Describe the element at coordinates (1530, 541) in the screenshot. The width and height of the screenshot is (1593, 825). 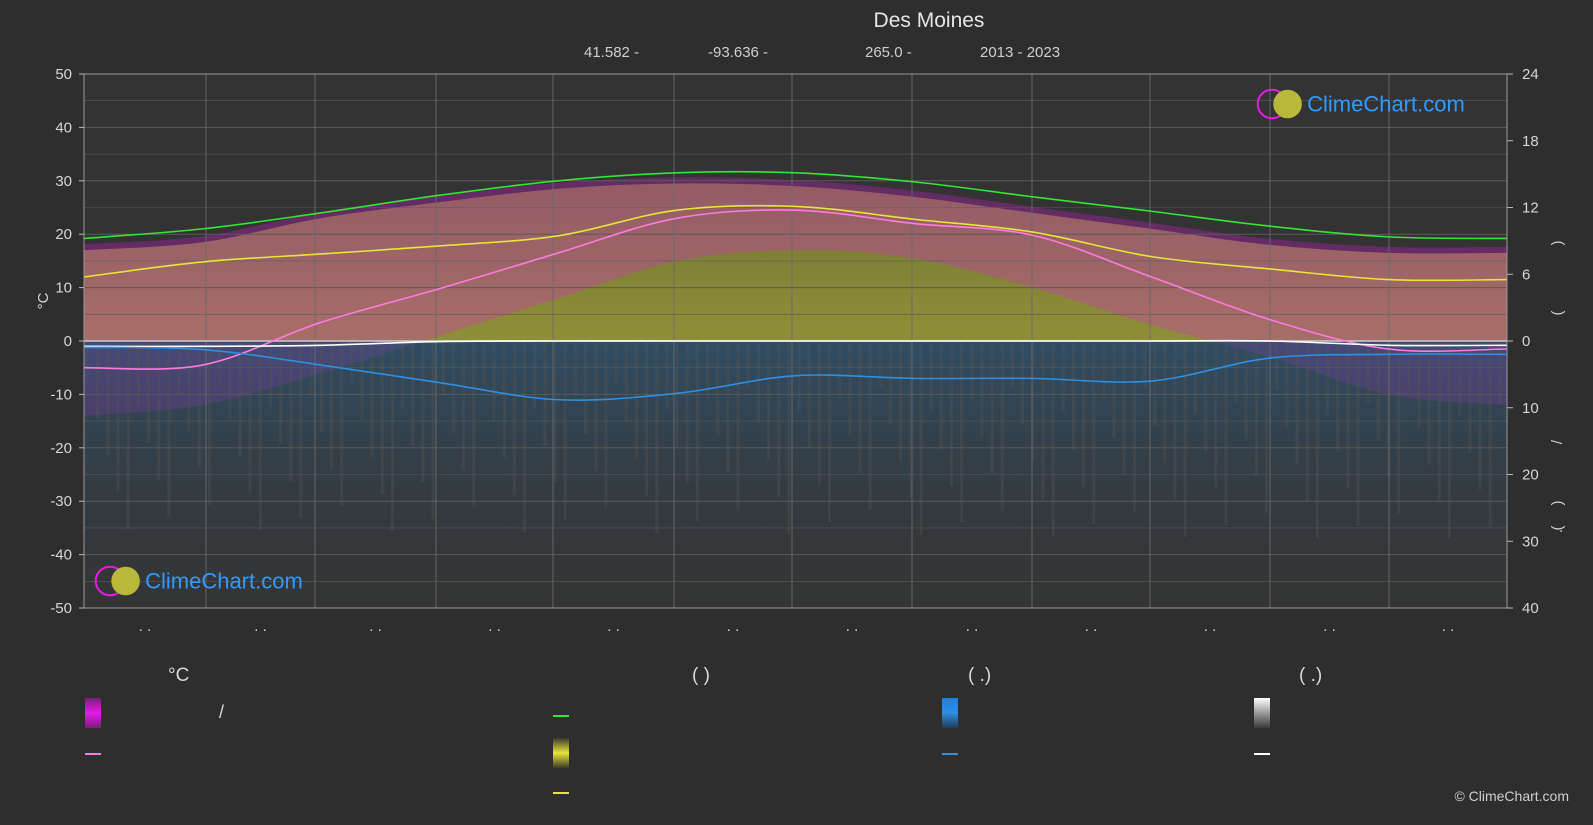
I see `right-bottom-tick-label: 30` at that location.